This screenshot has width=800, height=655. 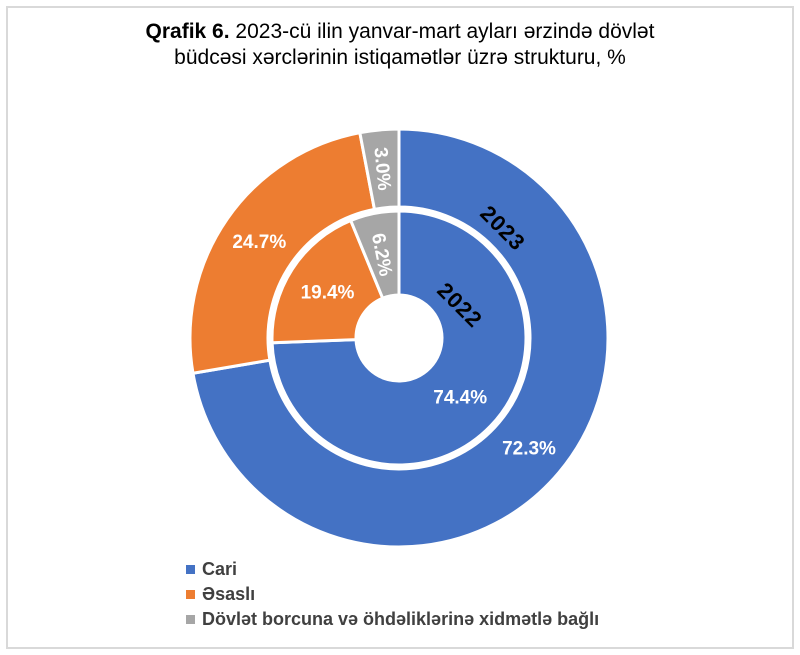 What do you see at coordinates (190, 594) in the screenshot?
I see `legend-swatch-esasli` at bounding box center [190, 594].